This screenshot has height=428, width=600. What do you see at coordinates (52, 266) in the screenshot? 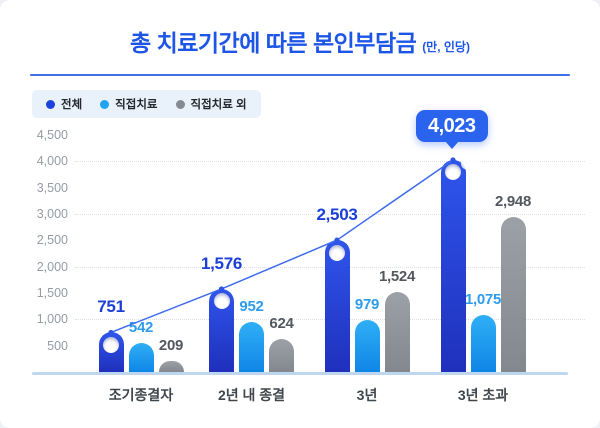
I see `y-axis-tick-label: 2,000` at bounding box center [52, 266].